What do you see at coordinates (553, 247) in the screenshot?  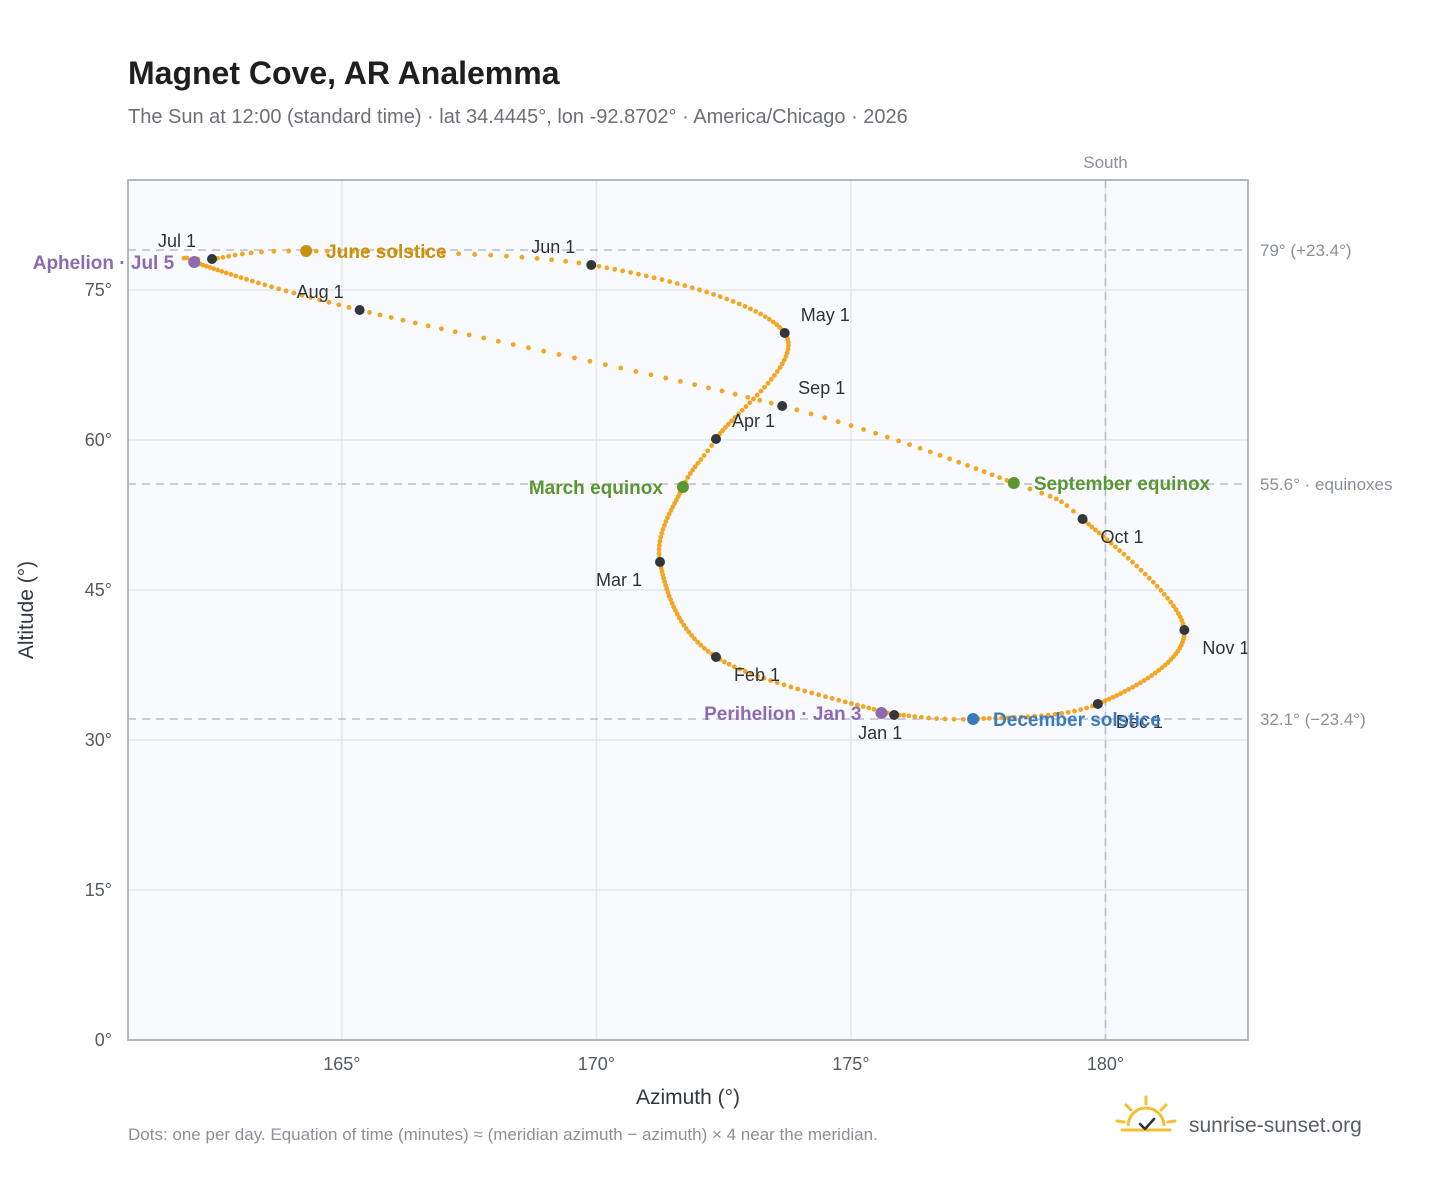 I see `month-label: Jun 1` at bounding box center [553, 247].